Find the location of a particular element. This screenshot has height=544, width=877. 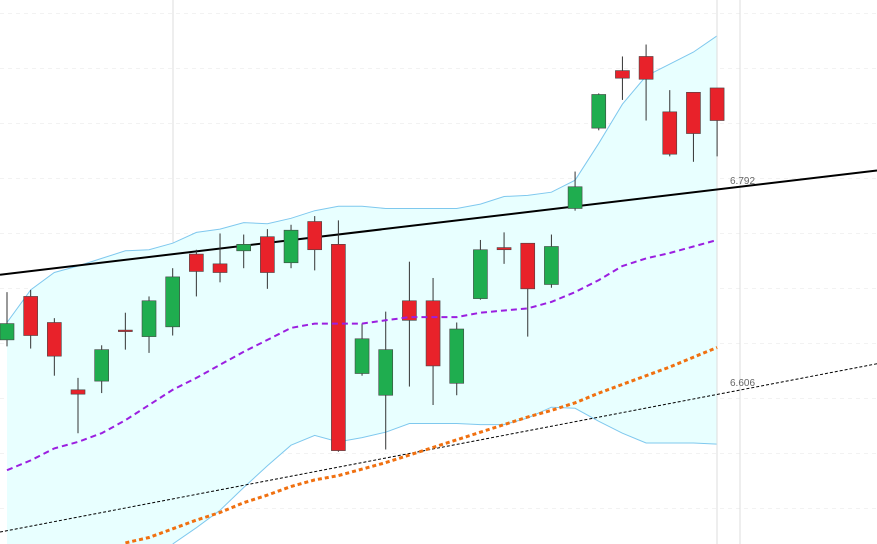

price-label: 6.606 is located at coordinates (742, 383).